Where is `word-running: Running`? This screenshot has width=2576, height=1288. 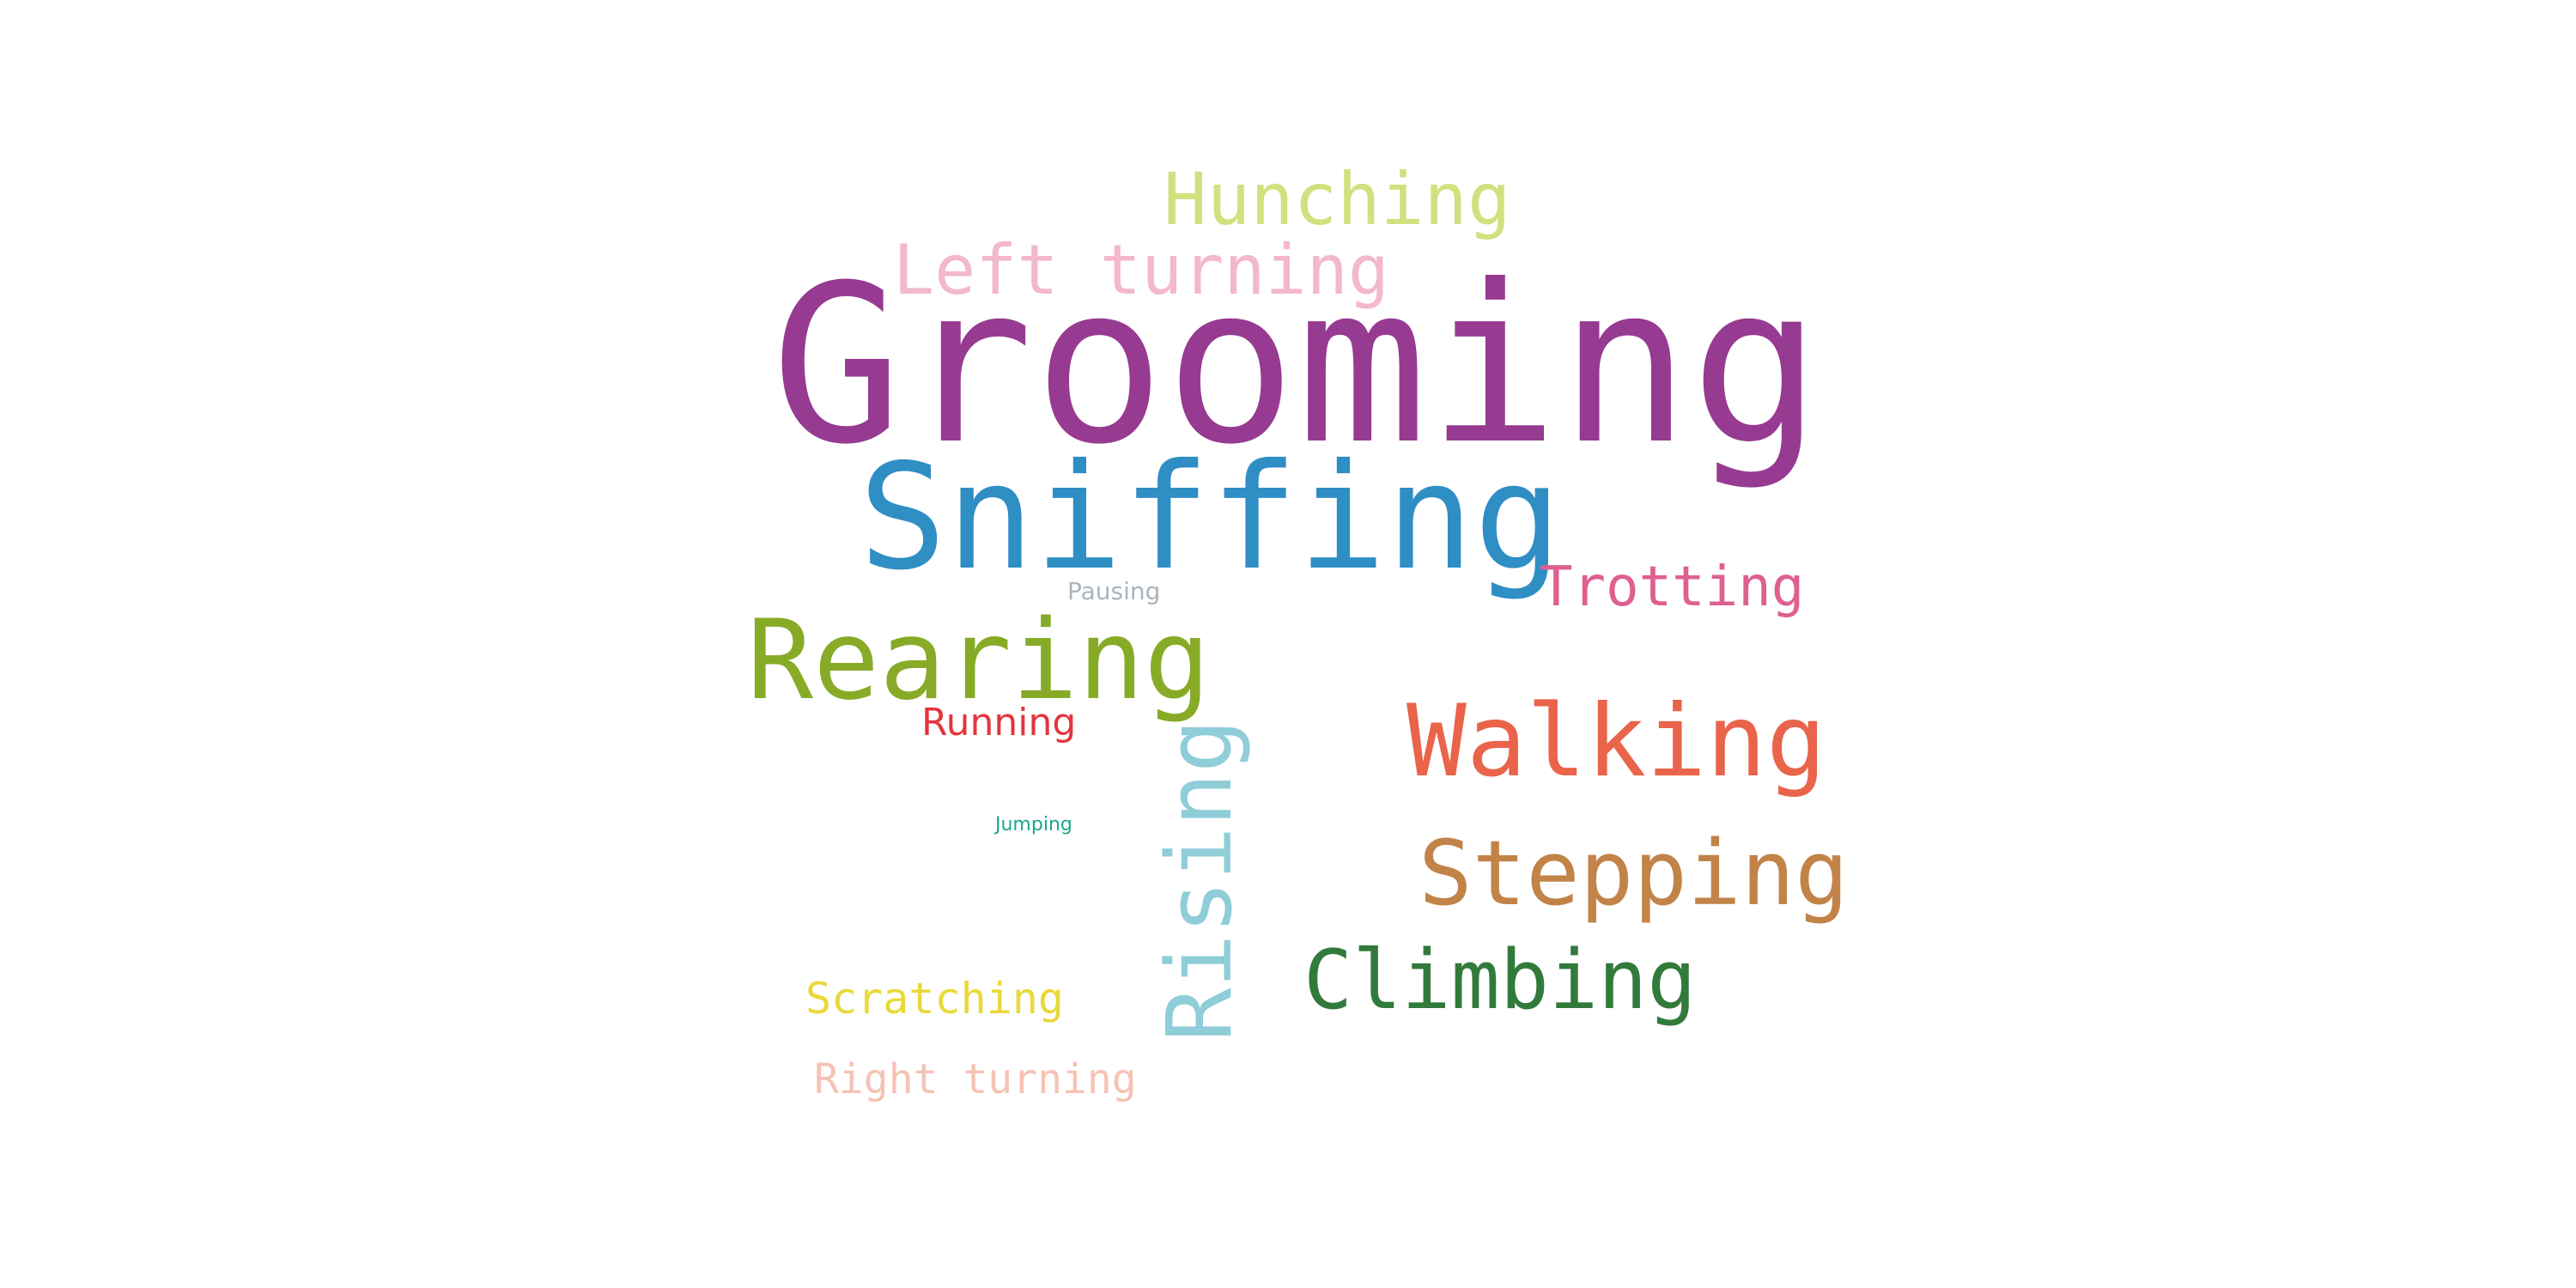
word-running: Running is located at coordinates (999, 722).